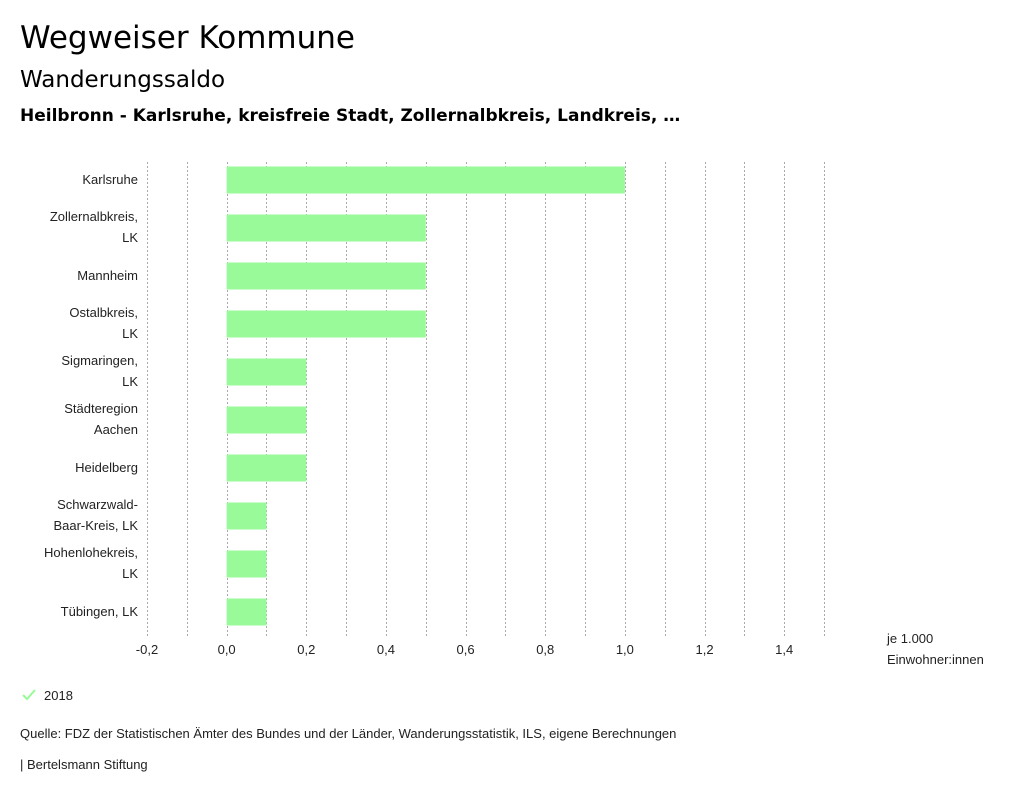  What do you see at coordinates (704, 649) in the screenshot?
I see `x-tick-label: 1,2` at bounding box center [704, 649].